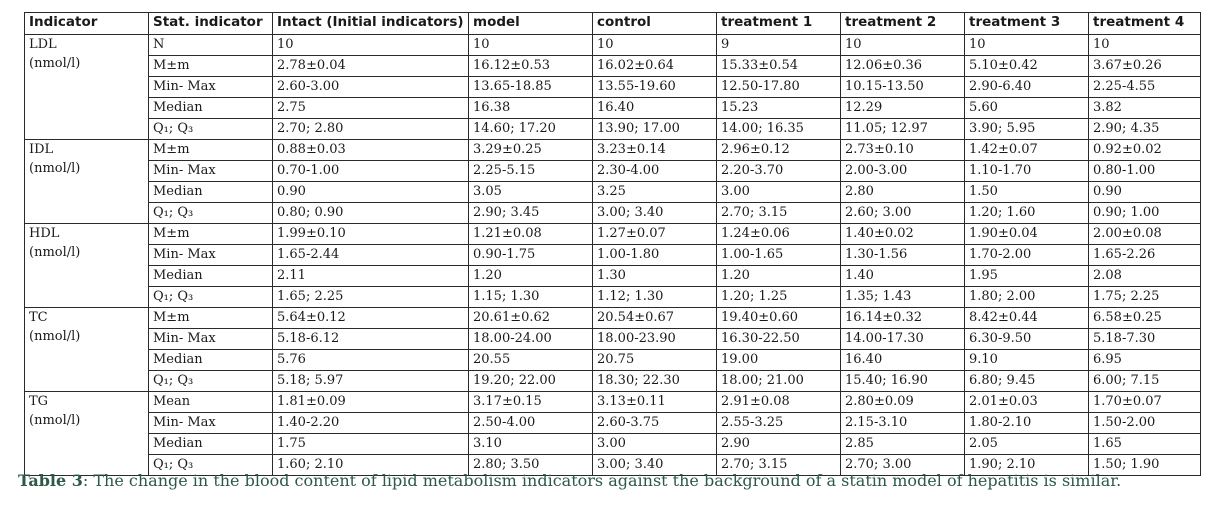  Describe the element at coordinates (902, 66) in the screenshot. I see `cell-treatment-2: 12.06±0.36` at that location.